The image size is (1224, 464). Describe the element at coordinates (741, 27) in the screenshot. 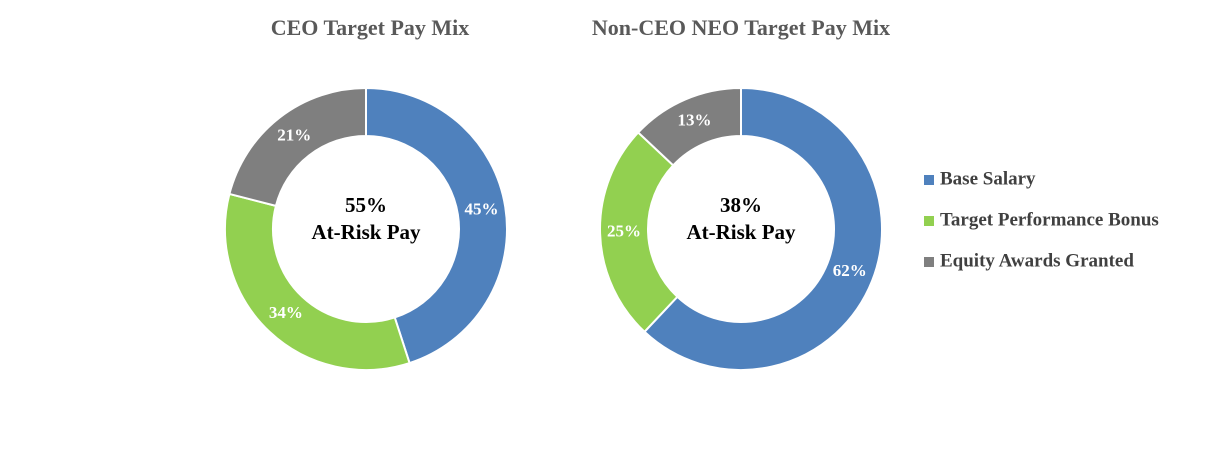

I see `chart-title: Non-CEO NEO Target Pay Mix` at that location.